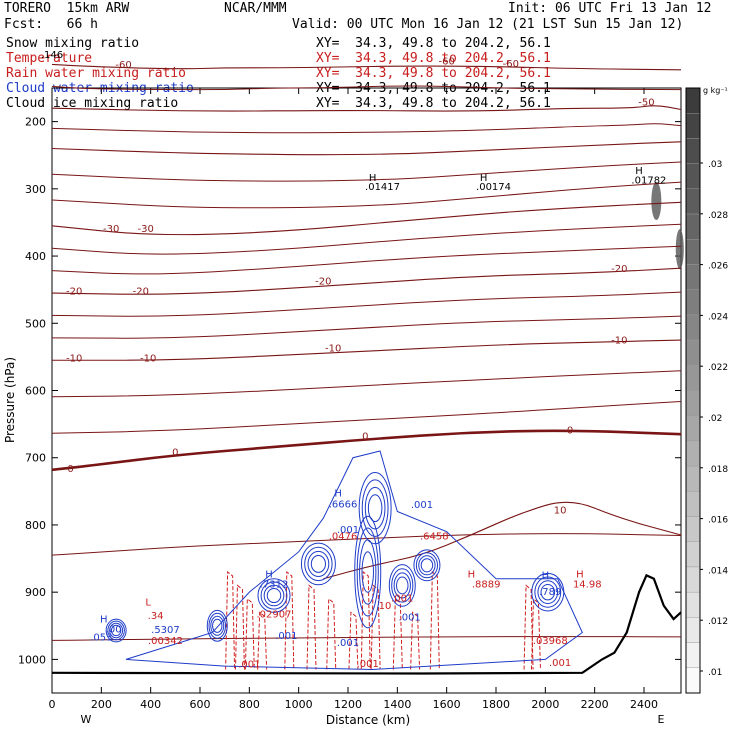 Image resolution: width=740 pixels, height=740 pixels. What do you see at coordinates (35, 122) in the screenshot?
I see `y-tick-label: 200` at bounding box center [35, 122].